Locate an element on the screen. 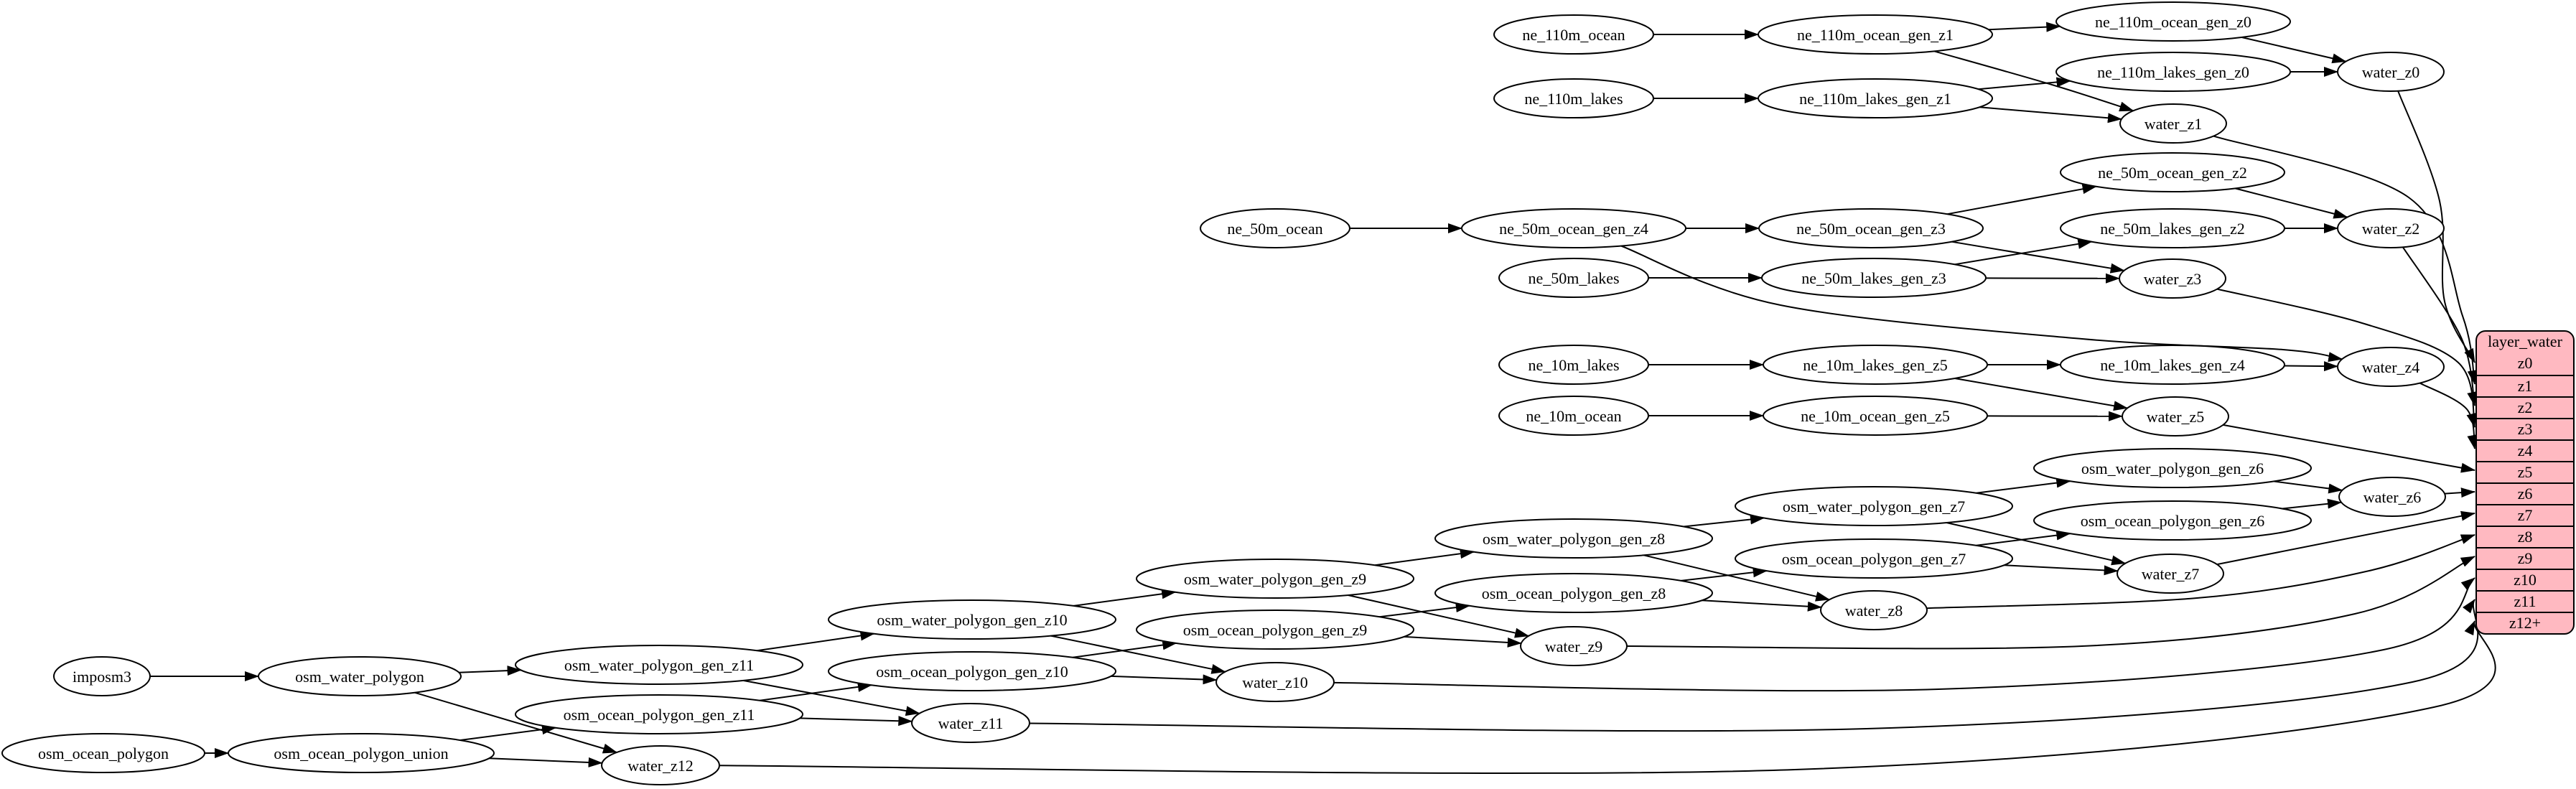 The width and height of the screenshot is (2576, 789). node-osm_water_polygon_gen_z7: osm_water_polygon_gen_z7 is located at coordinates (1874, 506).